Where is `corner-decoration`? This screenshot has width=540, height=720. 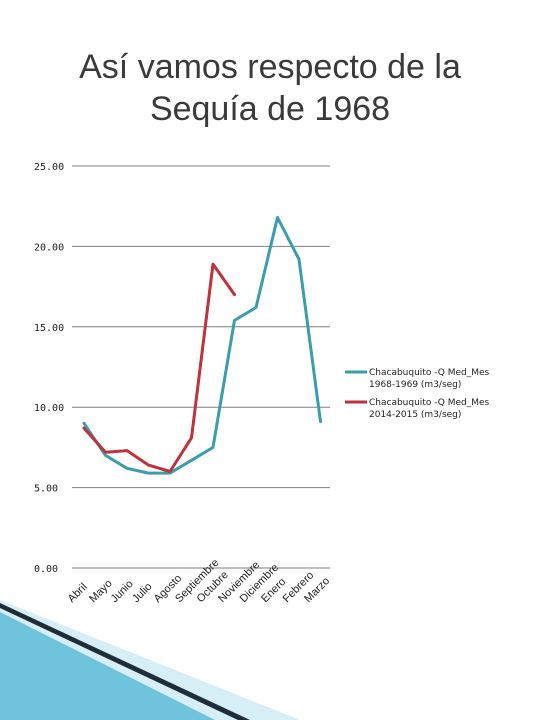 corner-decoration is located at coordinates (150, 660).